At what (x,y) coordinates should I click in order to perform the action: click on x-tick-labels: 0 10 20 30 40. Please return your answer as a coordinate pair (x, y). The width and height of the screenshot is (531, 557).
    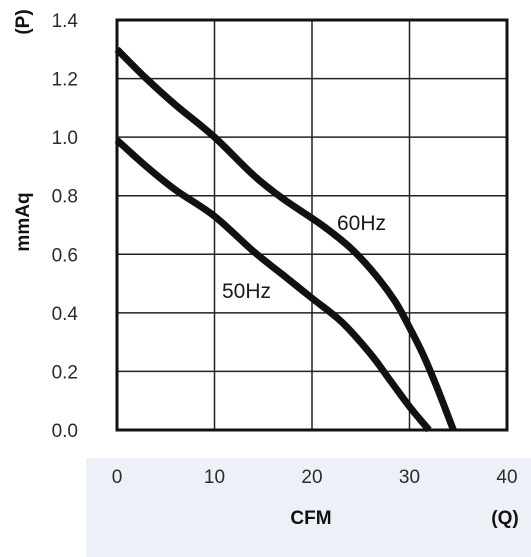
    Looking at the image, I should click on (315, 477).